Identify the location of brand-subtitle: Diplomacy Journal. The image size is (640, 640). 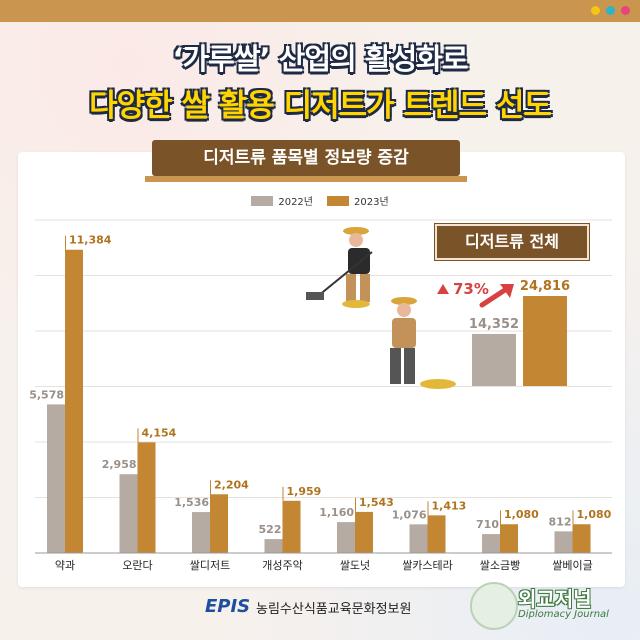
(563, 614).